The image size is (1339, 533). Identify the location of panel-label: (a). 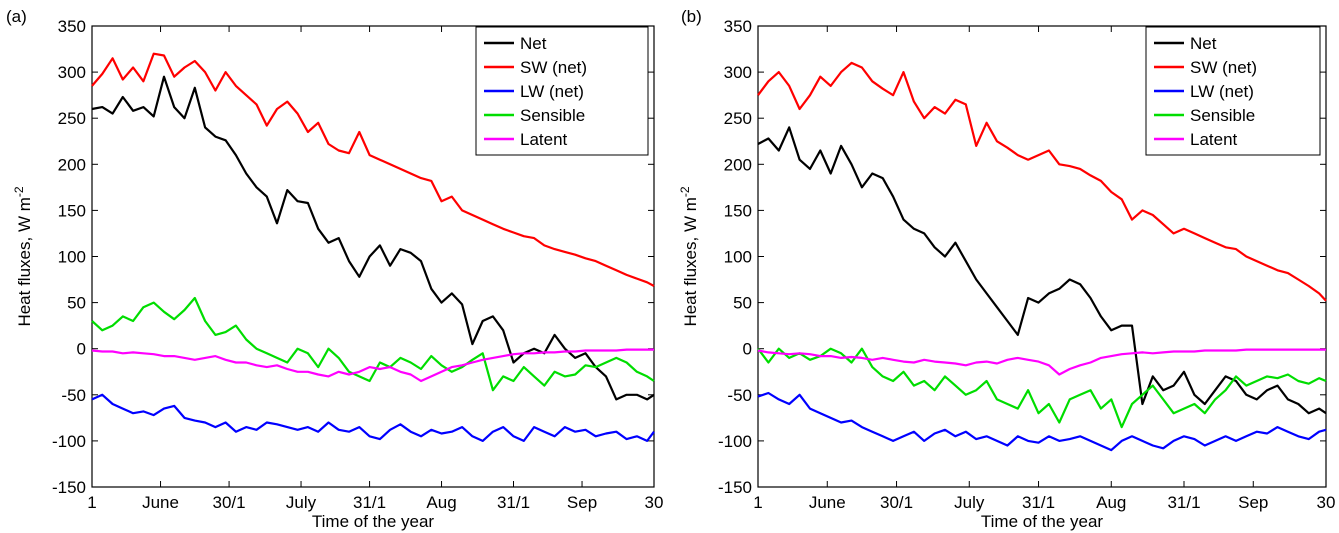
(16, 16).